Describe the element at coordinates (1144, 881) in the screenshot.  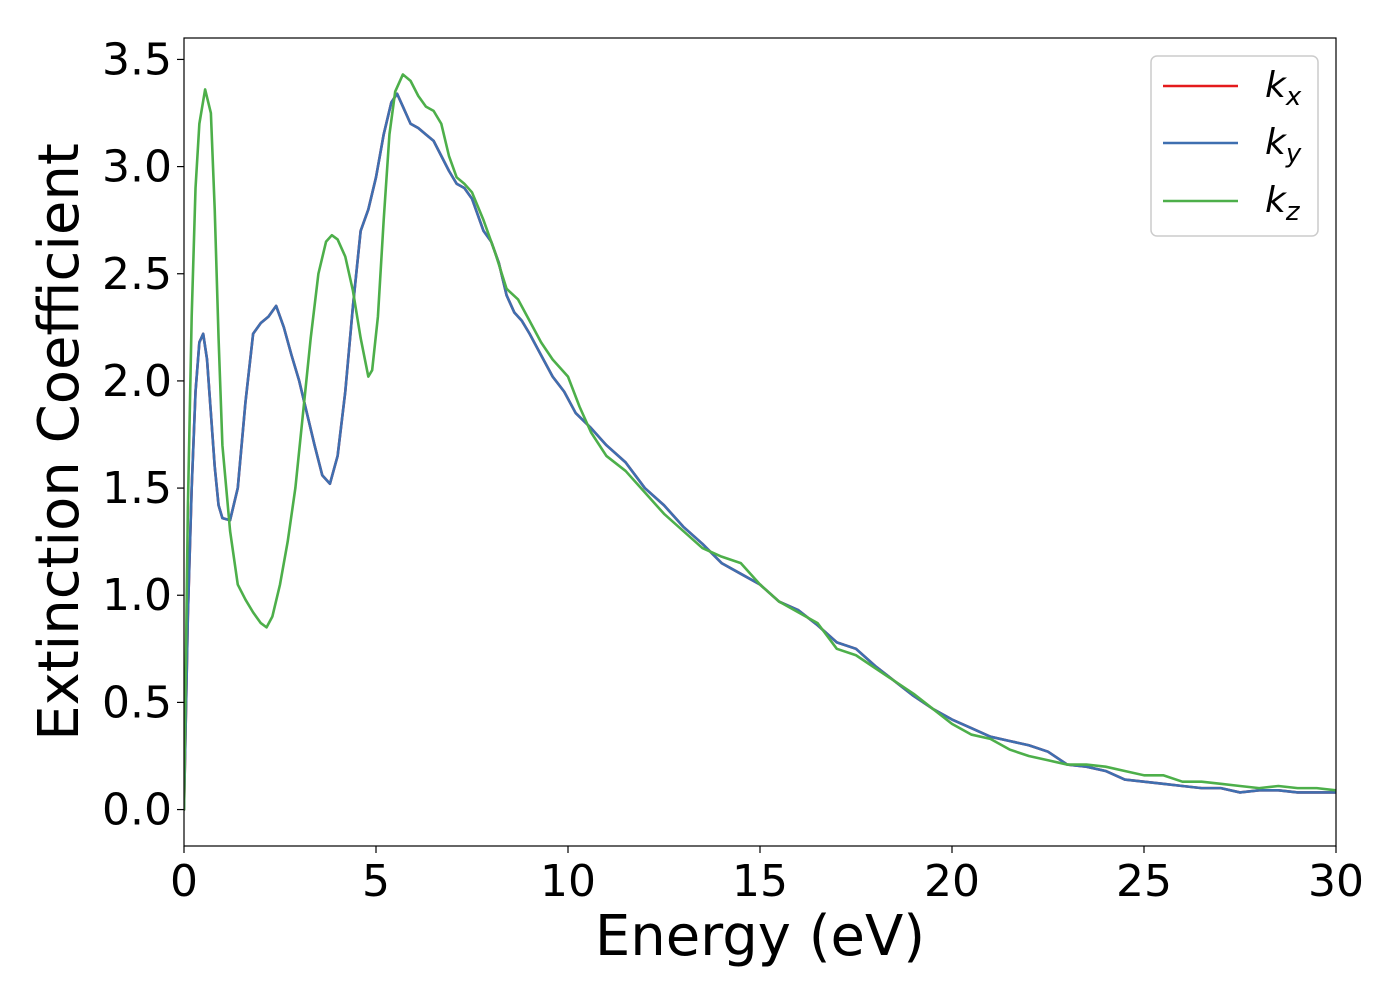
I see `x-tick-label: 25` at that location.